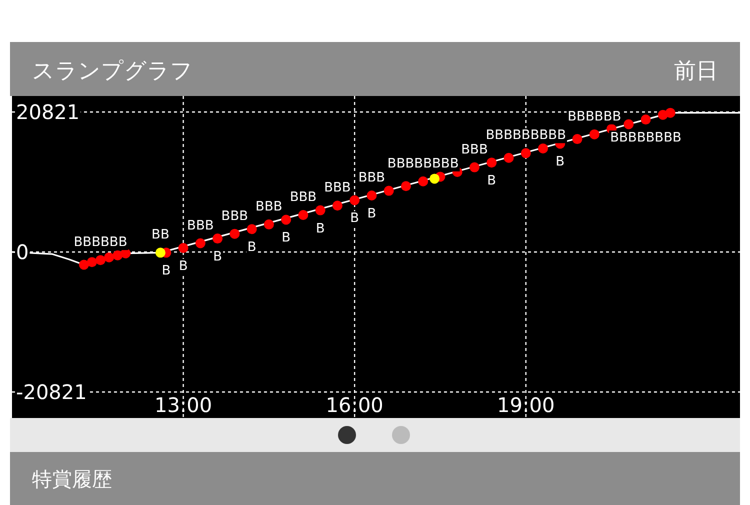 Image resolution: width=750 pixels, height=505 pixels. I want to click on chart-title: スランプグラフ, so click(112, 71).